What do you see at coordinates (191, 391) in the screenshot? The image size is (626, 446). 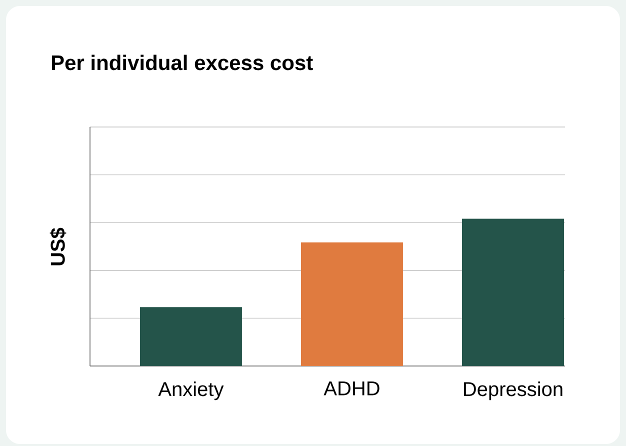 I see `x-tick-label: Anxiety` at bounding box center [191, 391].